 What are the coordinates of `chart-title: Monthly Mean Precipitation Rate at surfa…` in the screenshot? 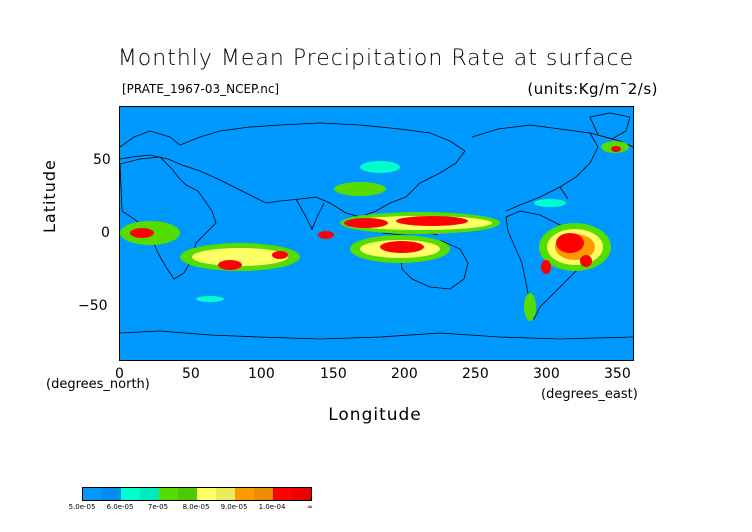 It's located at (376, 58).